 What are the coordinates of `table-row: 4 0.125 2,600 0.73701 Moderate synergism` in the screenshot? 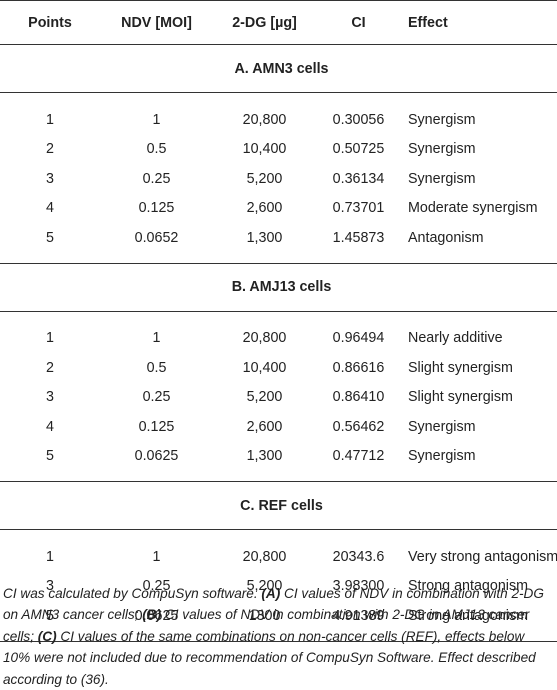 It's located at (278, 209).